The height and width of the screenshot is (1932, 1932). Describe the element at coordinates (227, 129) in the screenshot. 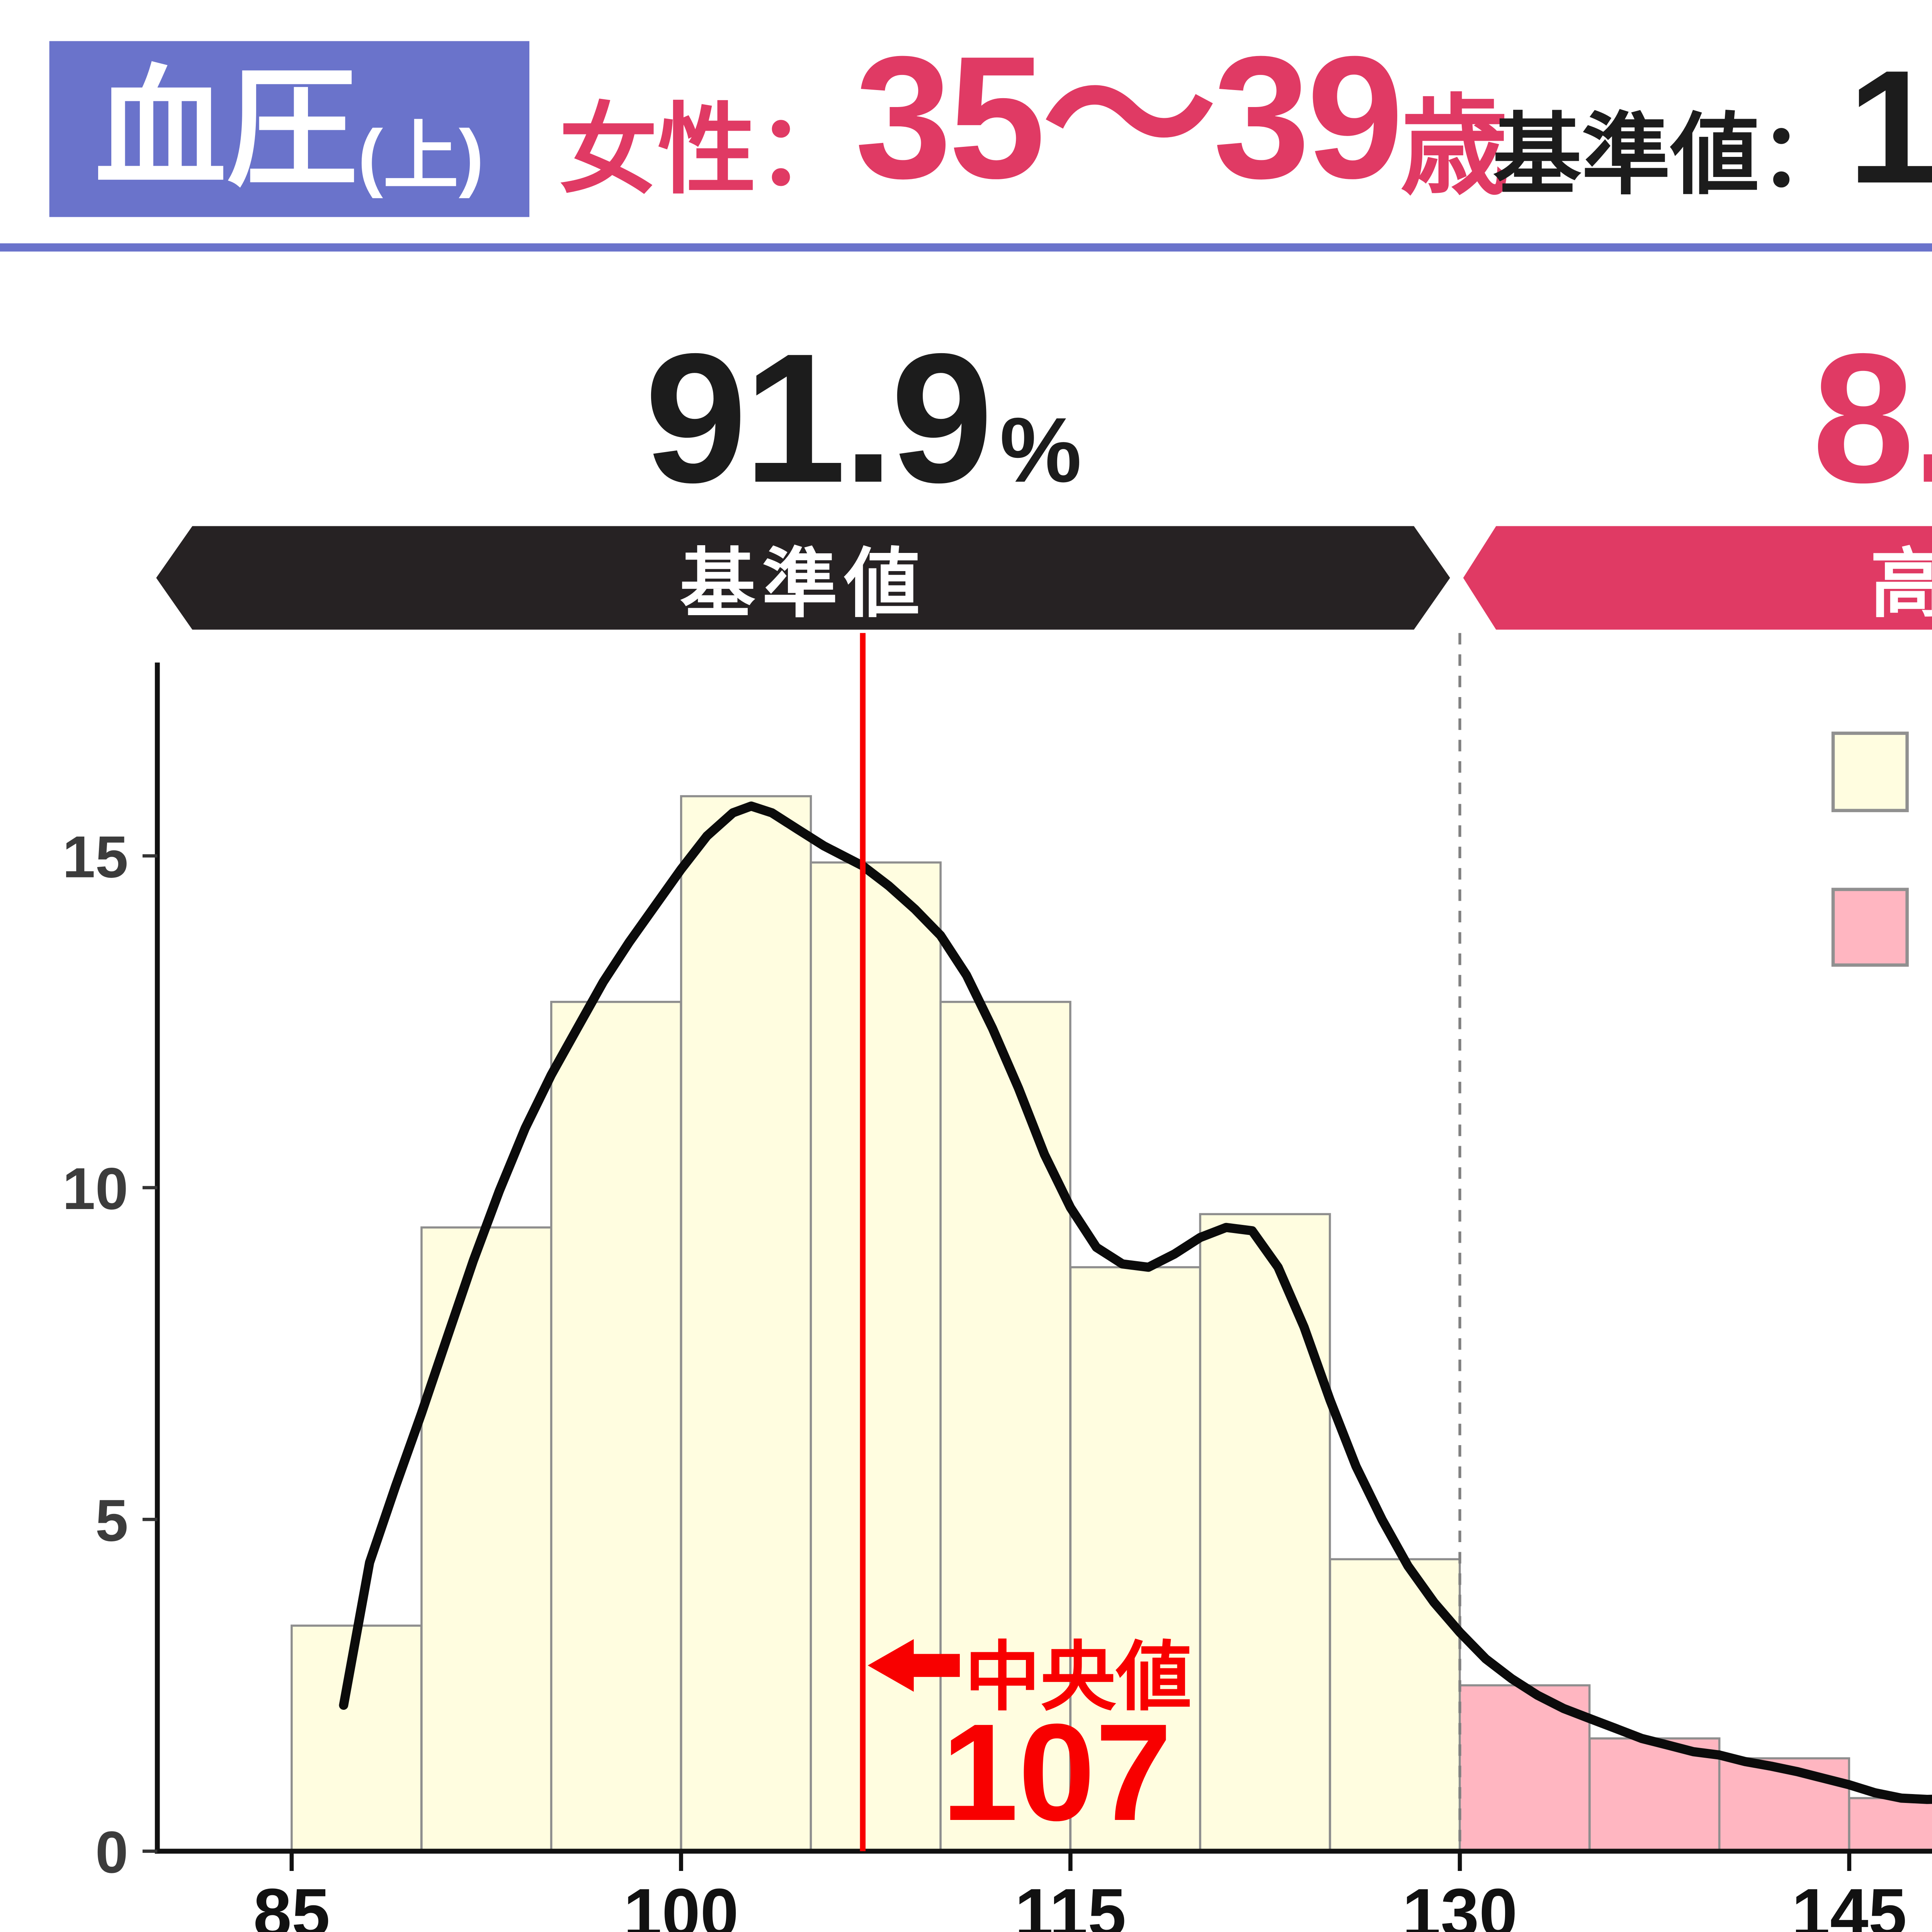

I see `metric-title: 血圧` at that location.